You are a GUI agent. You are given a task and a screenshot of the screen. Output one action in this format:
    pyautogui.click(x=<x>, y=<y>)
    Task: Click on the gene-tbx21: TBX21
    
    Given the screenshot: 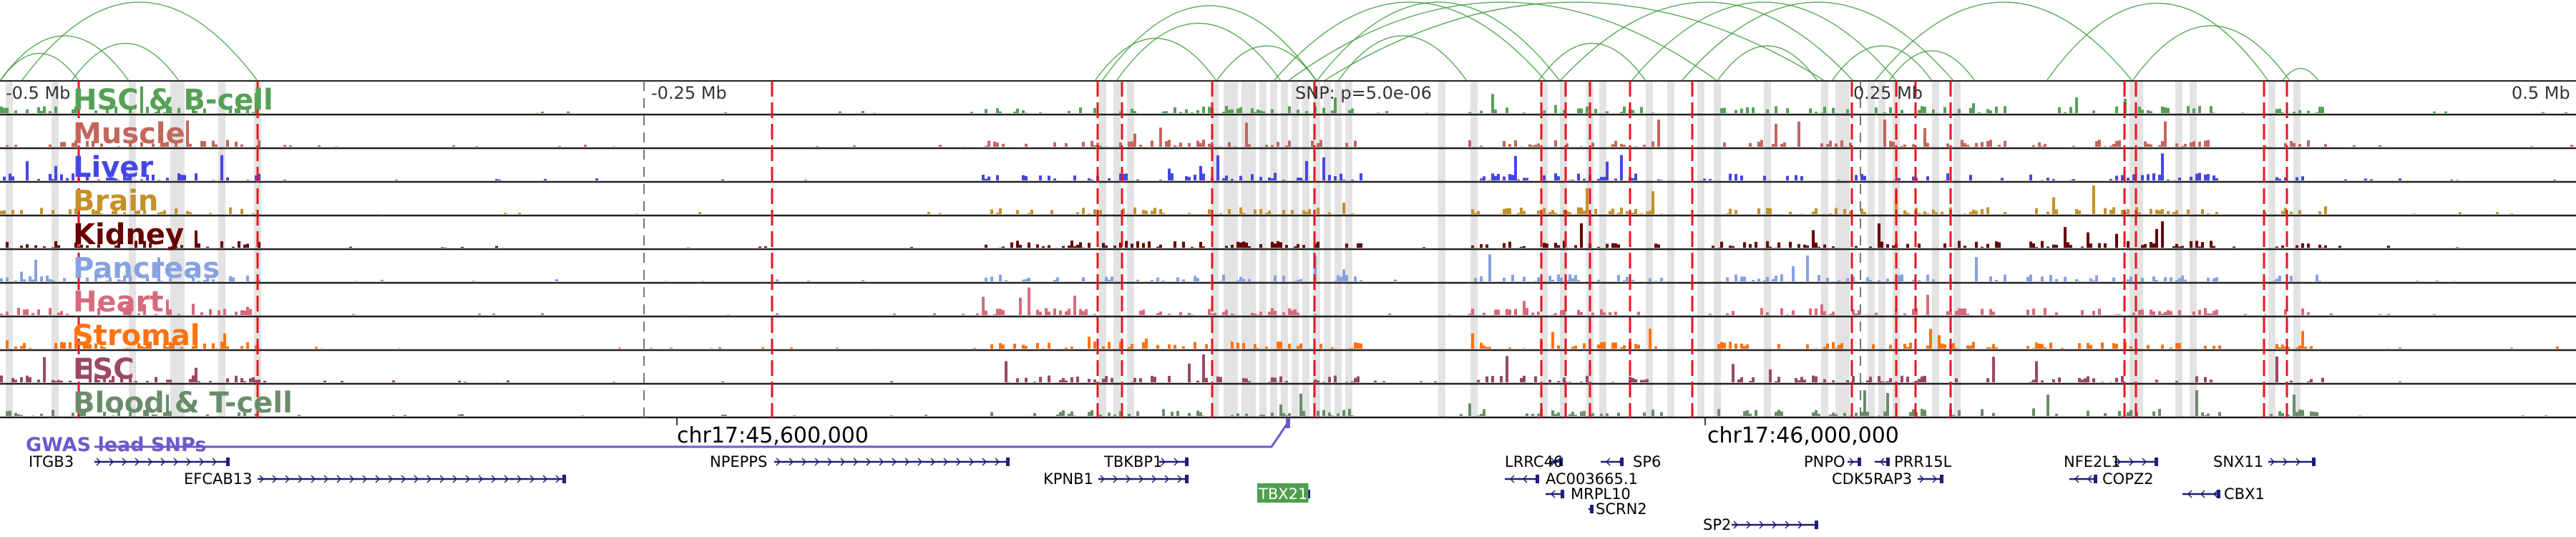 What is the action you would take?
    pyautogui.click(x=1283, y=493)
    